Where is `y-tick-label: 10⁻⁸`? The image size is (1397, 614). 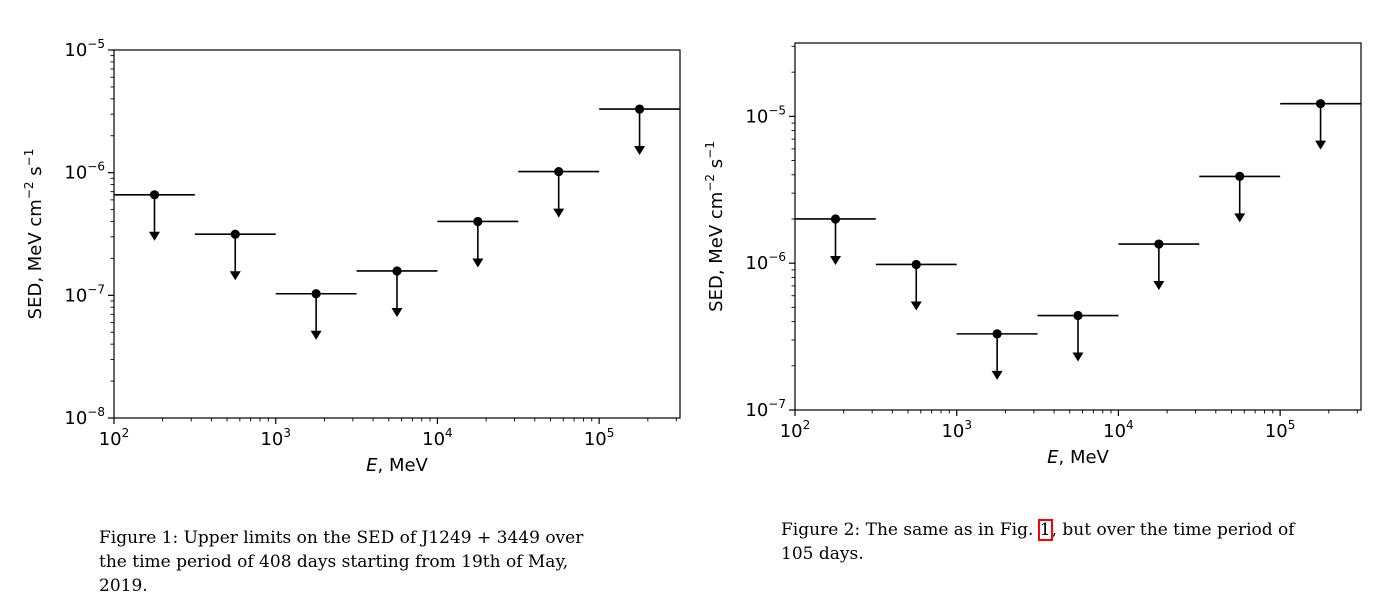
y-tick-label: 10⁻⁸ is located at coordinates (84, 417).